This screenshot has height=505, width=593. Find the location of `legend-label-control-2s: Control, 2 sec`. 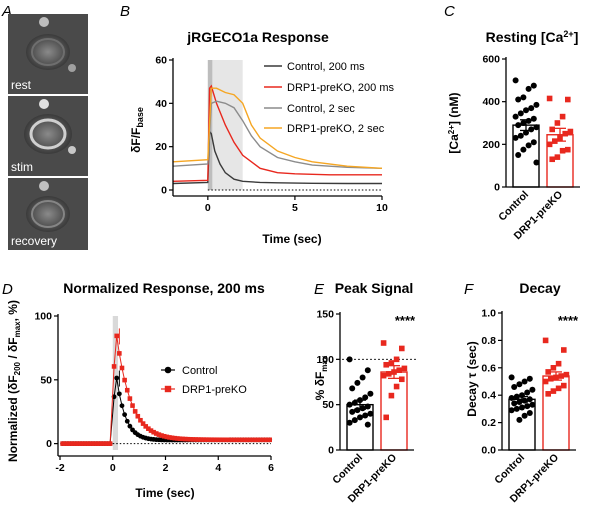

legend-label-control-2s: Control, 2 sec is located at coordinates (321, 109).